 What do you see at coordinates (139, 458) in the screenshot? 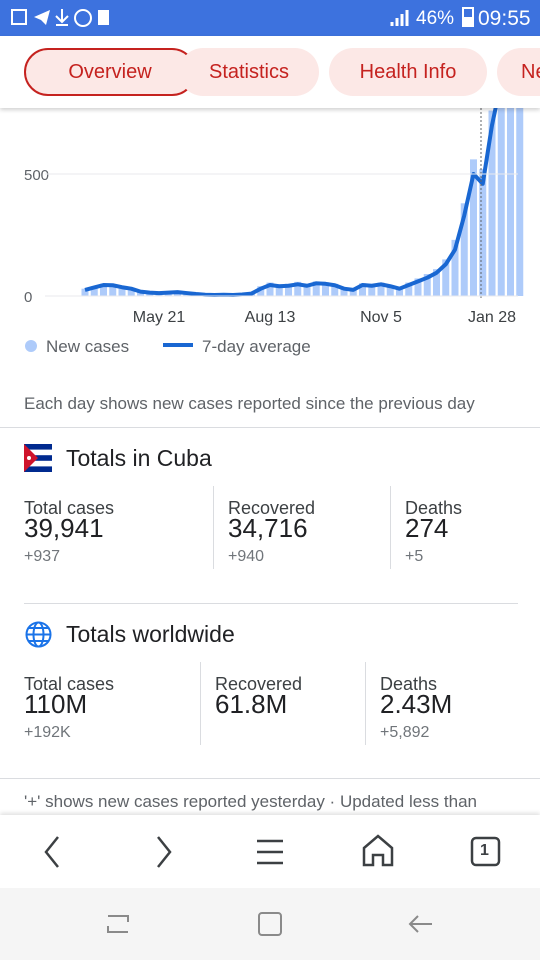
I see `section-title: Totals in Cuba` at bounding box center [139, 458].